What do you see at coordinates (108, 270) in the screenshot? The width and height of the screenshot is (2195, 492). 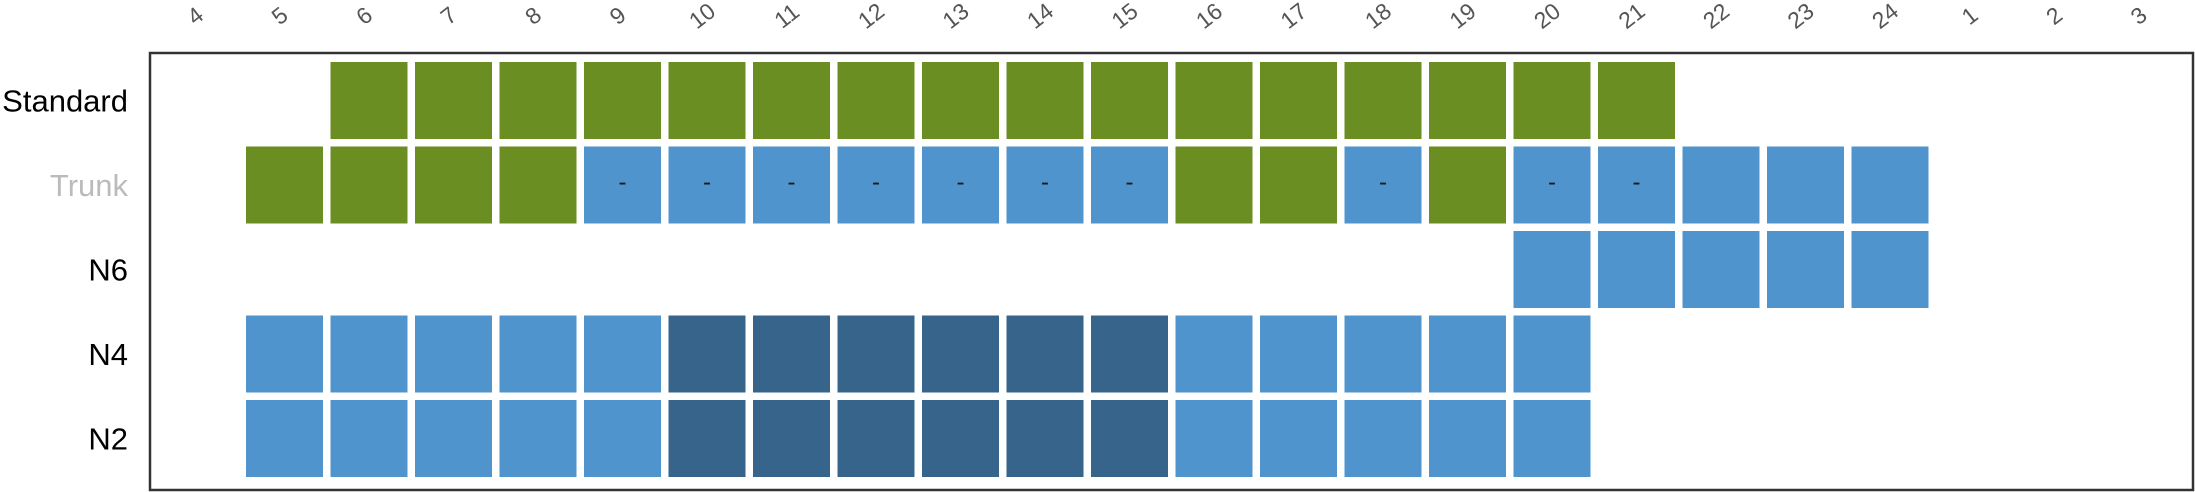 I see `row-label-n6: N6` at bounding box center [108, 270].